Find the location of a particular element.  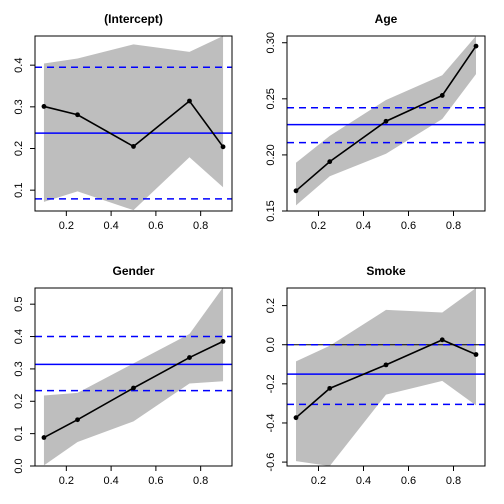

y-tick-label: -0.6 is located at coordinates (271, 462).